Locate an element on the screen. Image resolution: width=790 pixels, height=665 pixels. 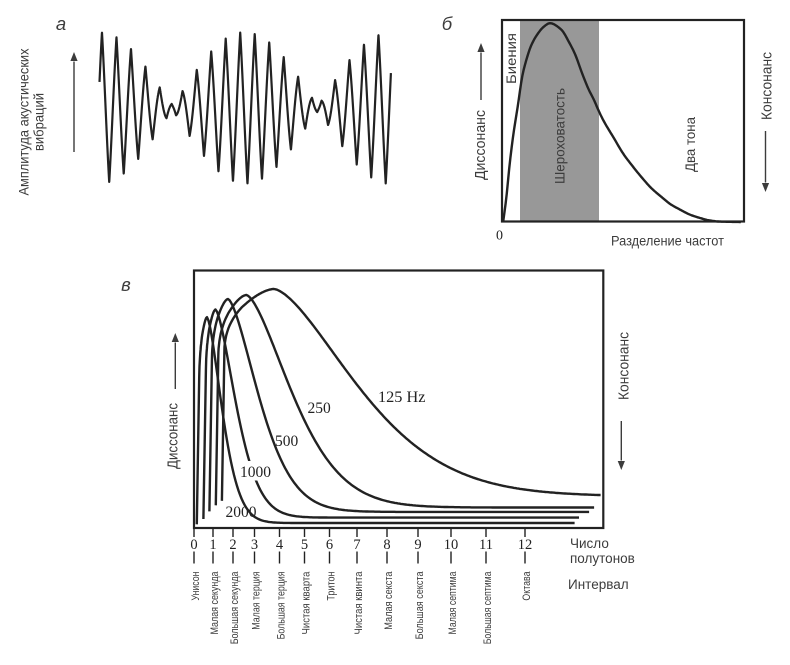
svg-text: в is located at coordinates (126, 284).